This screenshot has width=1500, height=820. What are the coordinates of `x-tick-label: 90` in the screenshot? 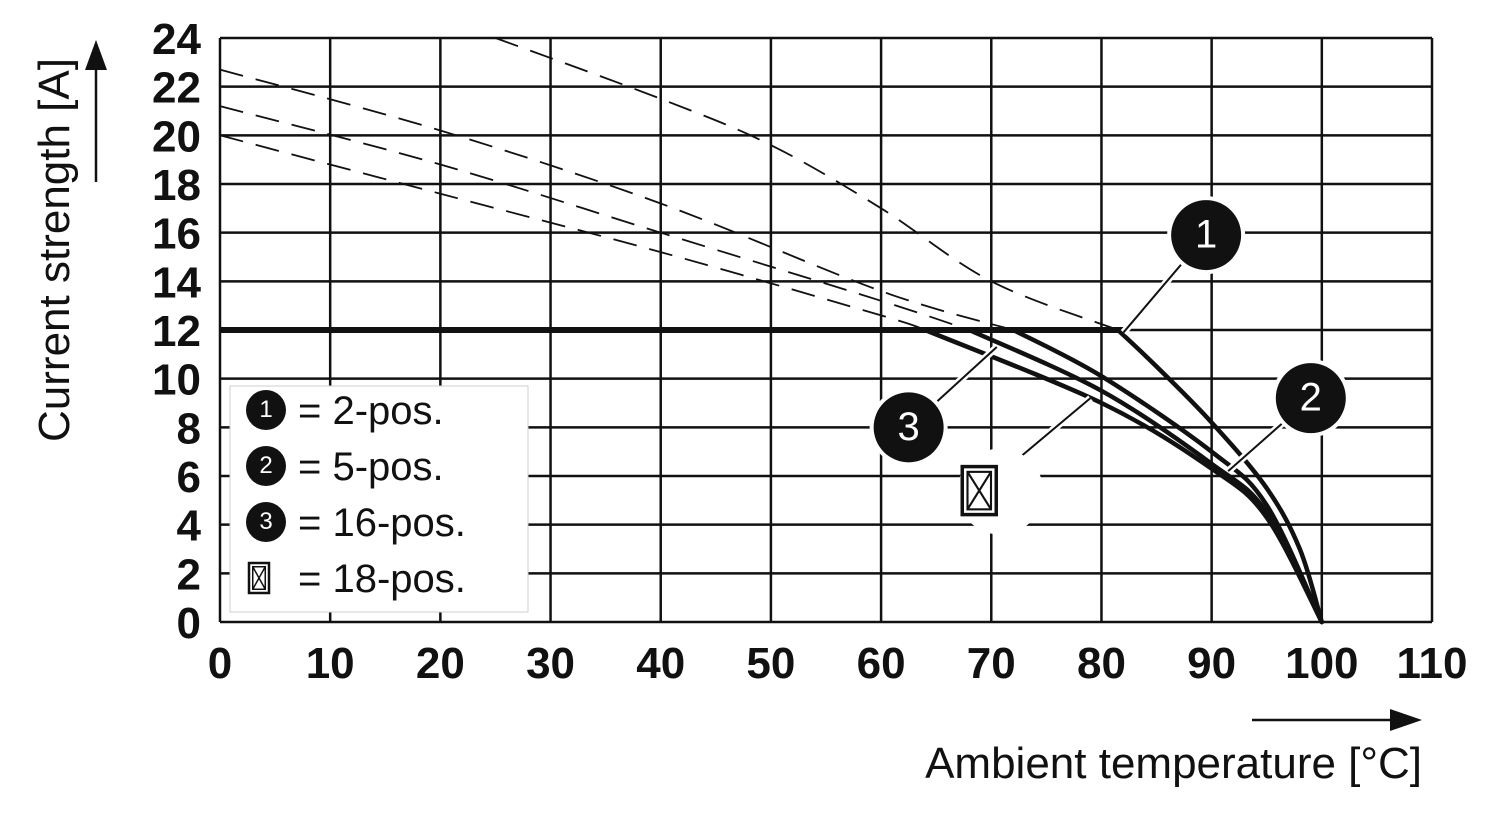 It's located at (1211, 663).